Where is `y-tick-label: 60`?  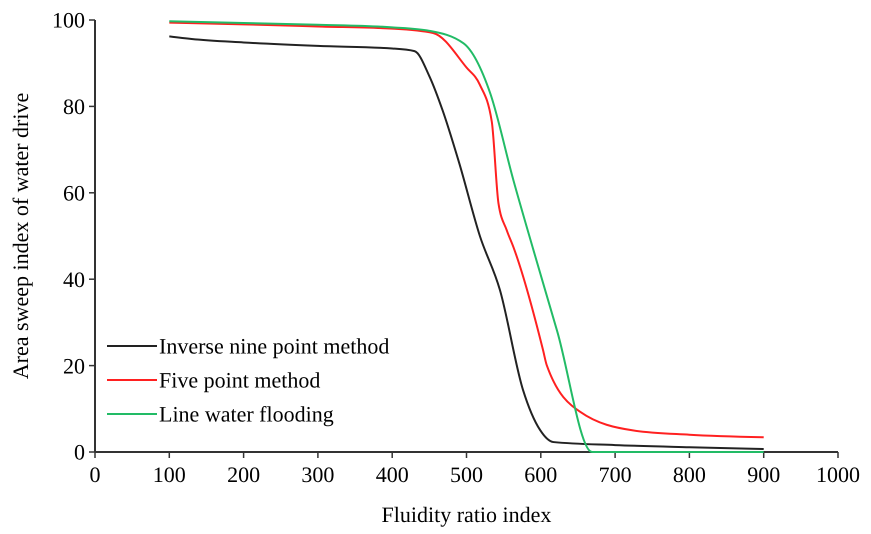
y-tick-label: 60 is located at coordinates (74, 193).